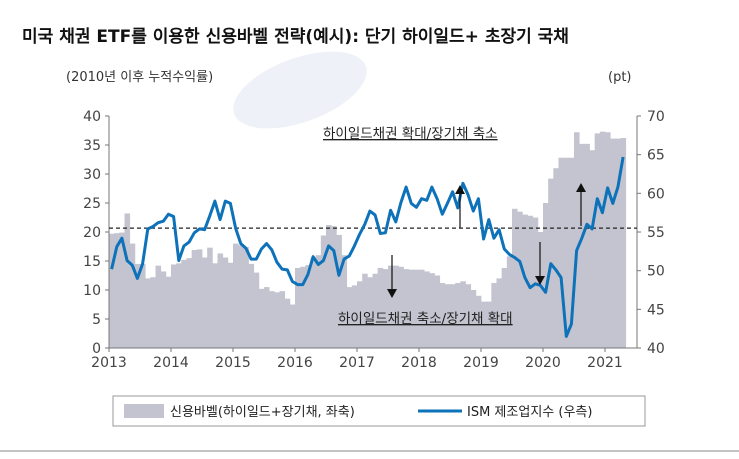 This screenshot has width=739, height=459. Describe the element at coordinates (262, 412) in the screenshot. I see `legend-bar-label: 신용바벨(하이일드+장기채, 좌축)` at that location.